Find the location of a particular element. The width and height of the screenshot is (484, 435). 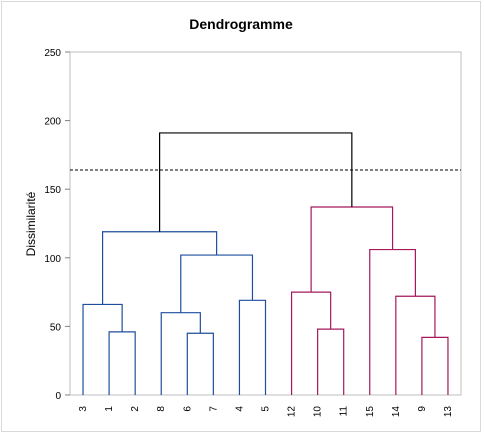

x-tick-label: 9 is located at coordinates (422, 409).